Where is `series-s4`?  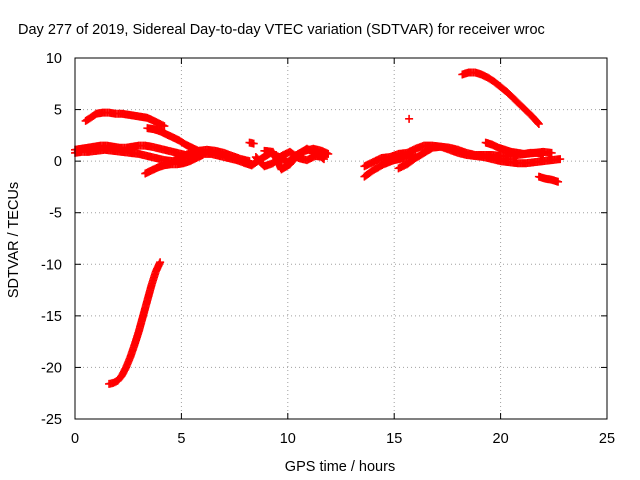 series-s4 is located at coordinates (173, 139).